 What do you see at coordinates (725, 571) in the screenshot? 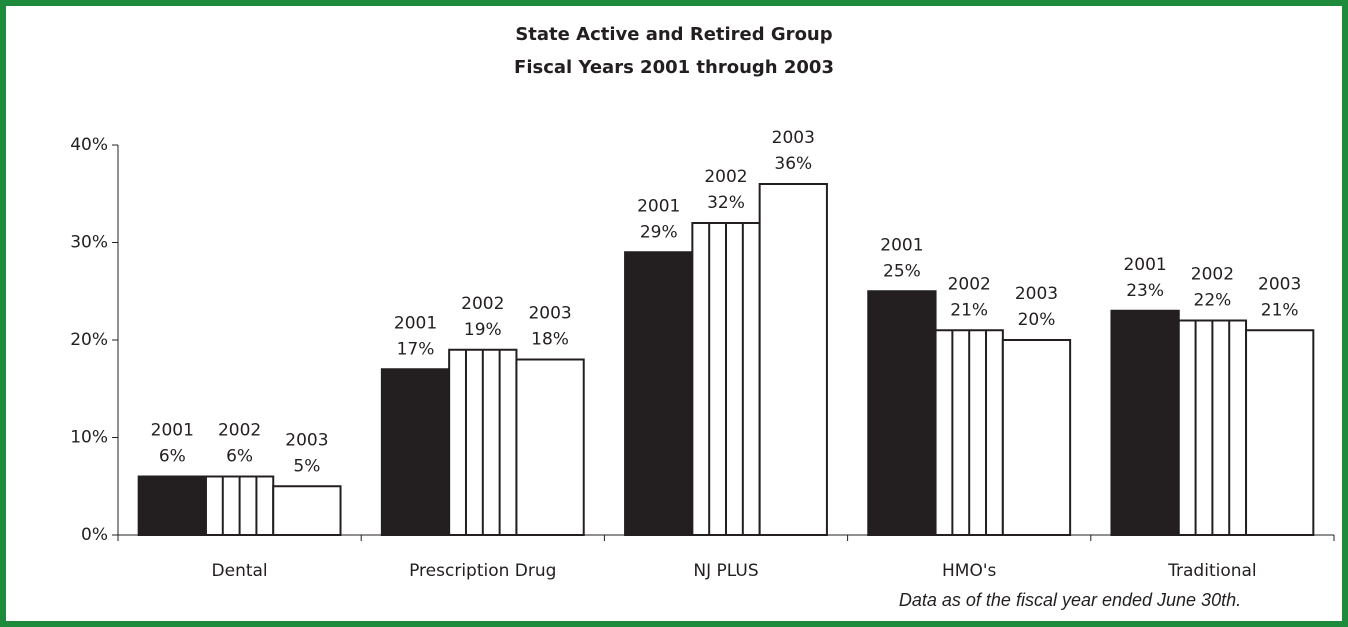
I see `x-tick-label: NJ PLUS` at bounding box center [725, 571].